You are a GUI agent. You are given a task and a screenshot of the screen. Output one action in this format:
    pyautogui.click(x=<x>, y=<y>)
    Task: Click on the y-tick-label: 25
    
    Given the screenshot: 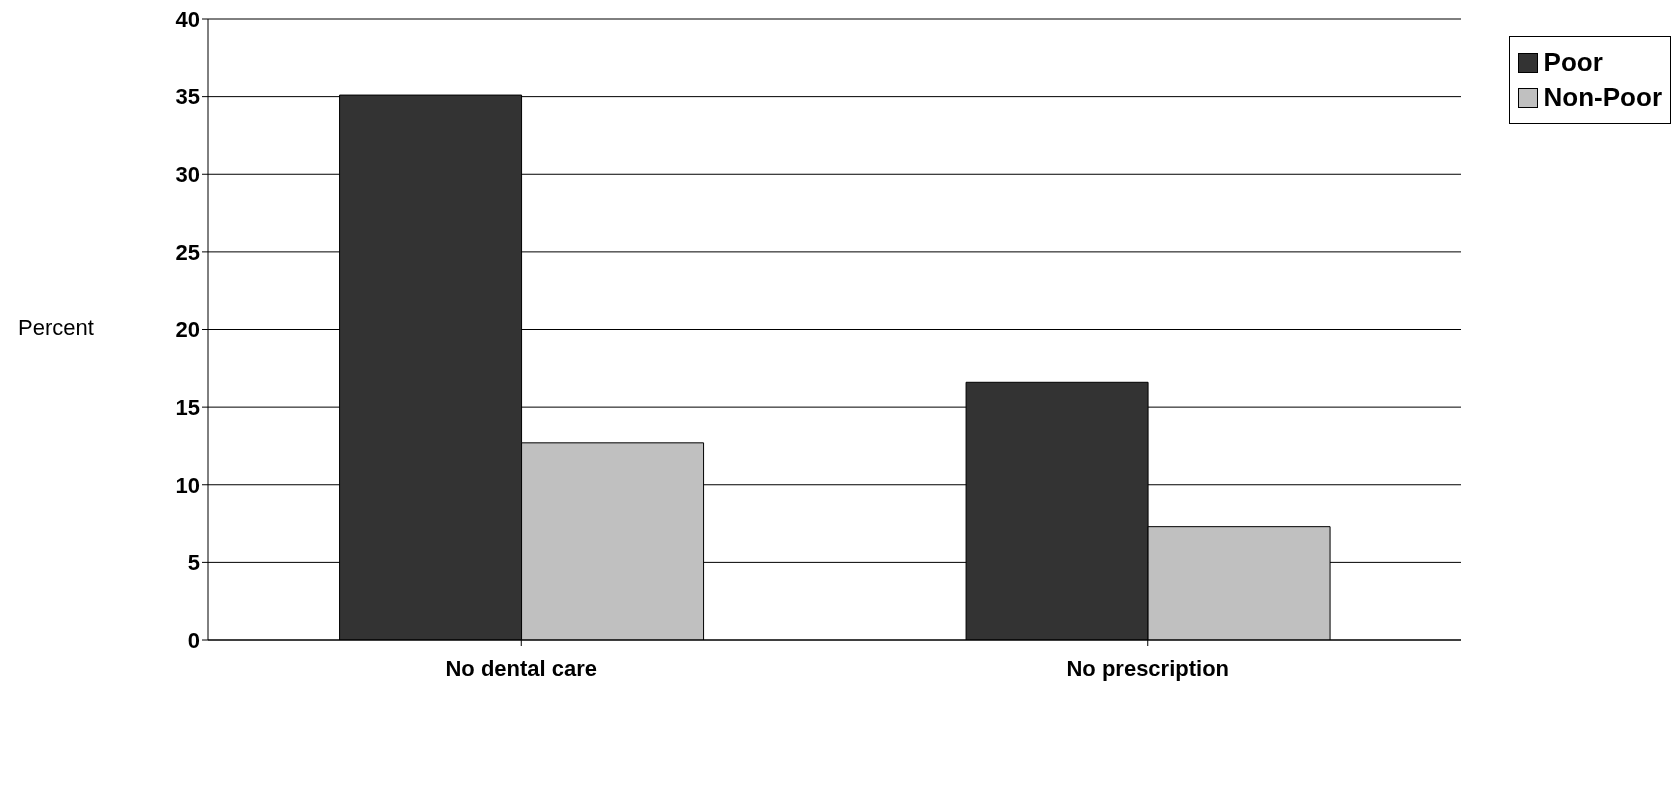 What is the action you would take?
    pyautogui.click(x=187, y=252)
    